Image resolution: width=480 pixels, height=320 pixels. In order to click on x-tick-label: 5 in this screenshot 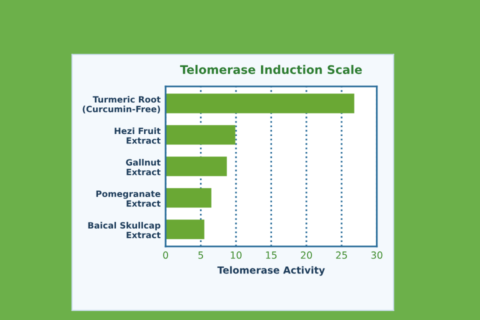, I will do `click(201, 255)`.